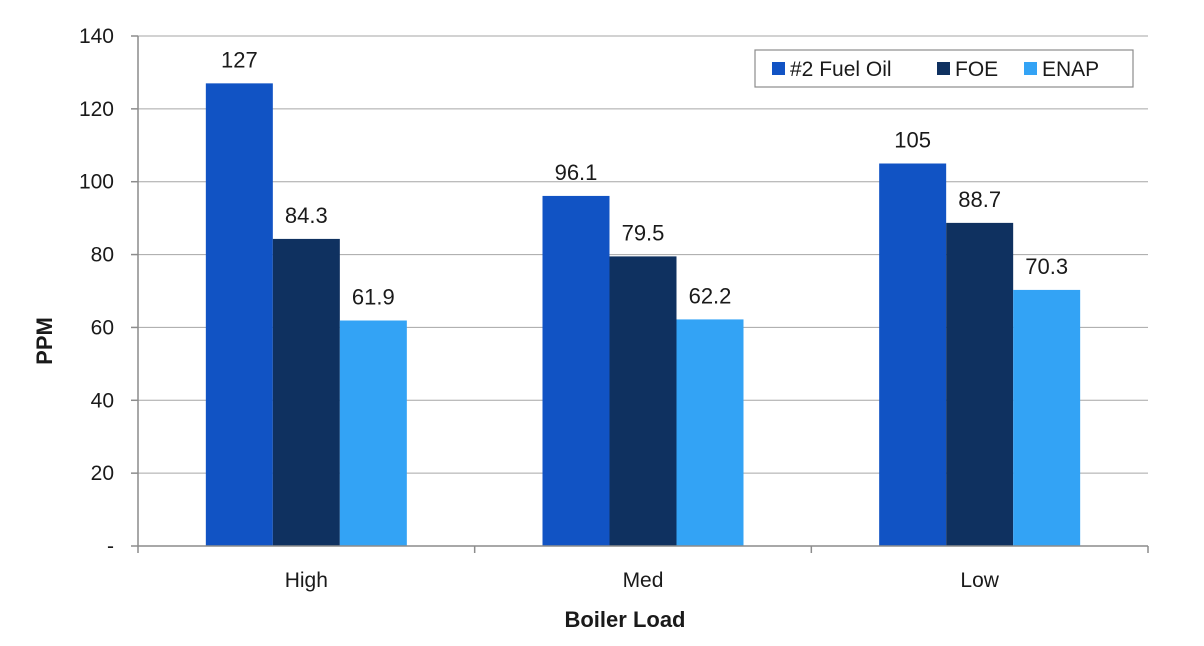 The image size is (1204, 646). I want to click on y-axis-title: PPM, so click(44, 341).